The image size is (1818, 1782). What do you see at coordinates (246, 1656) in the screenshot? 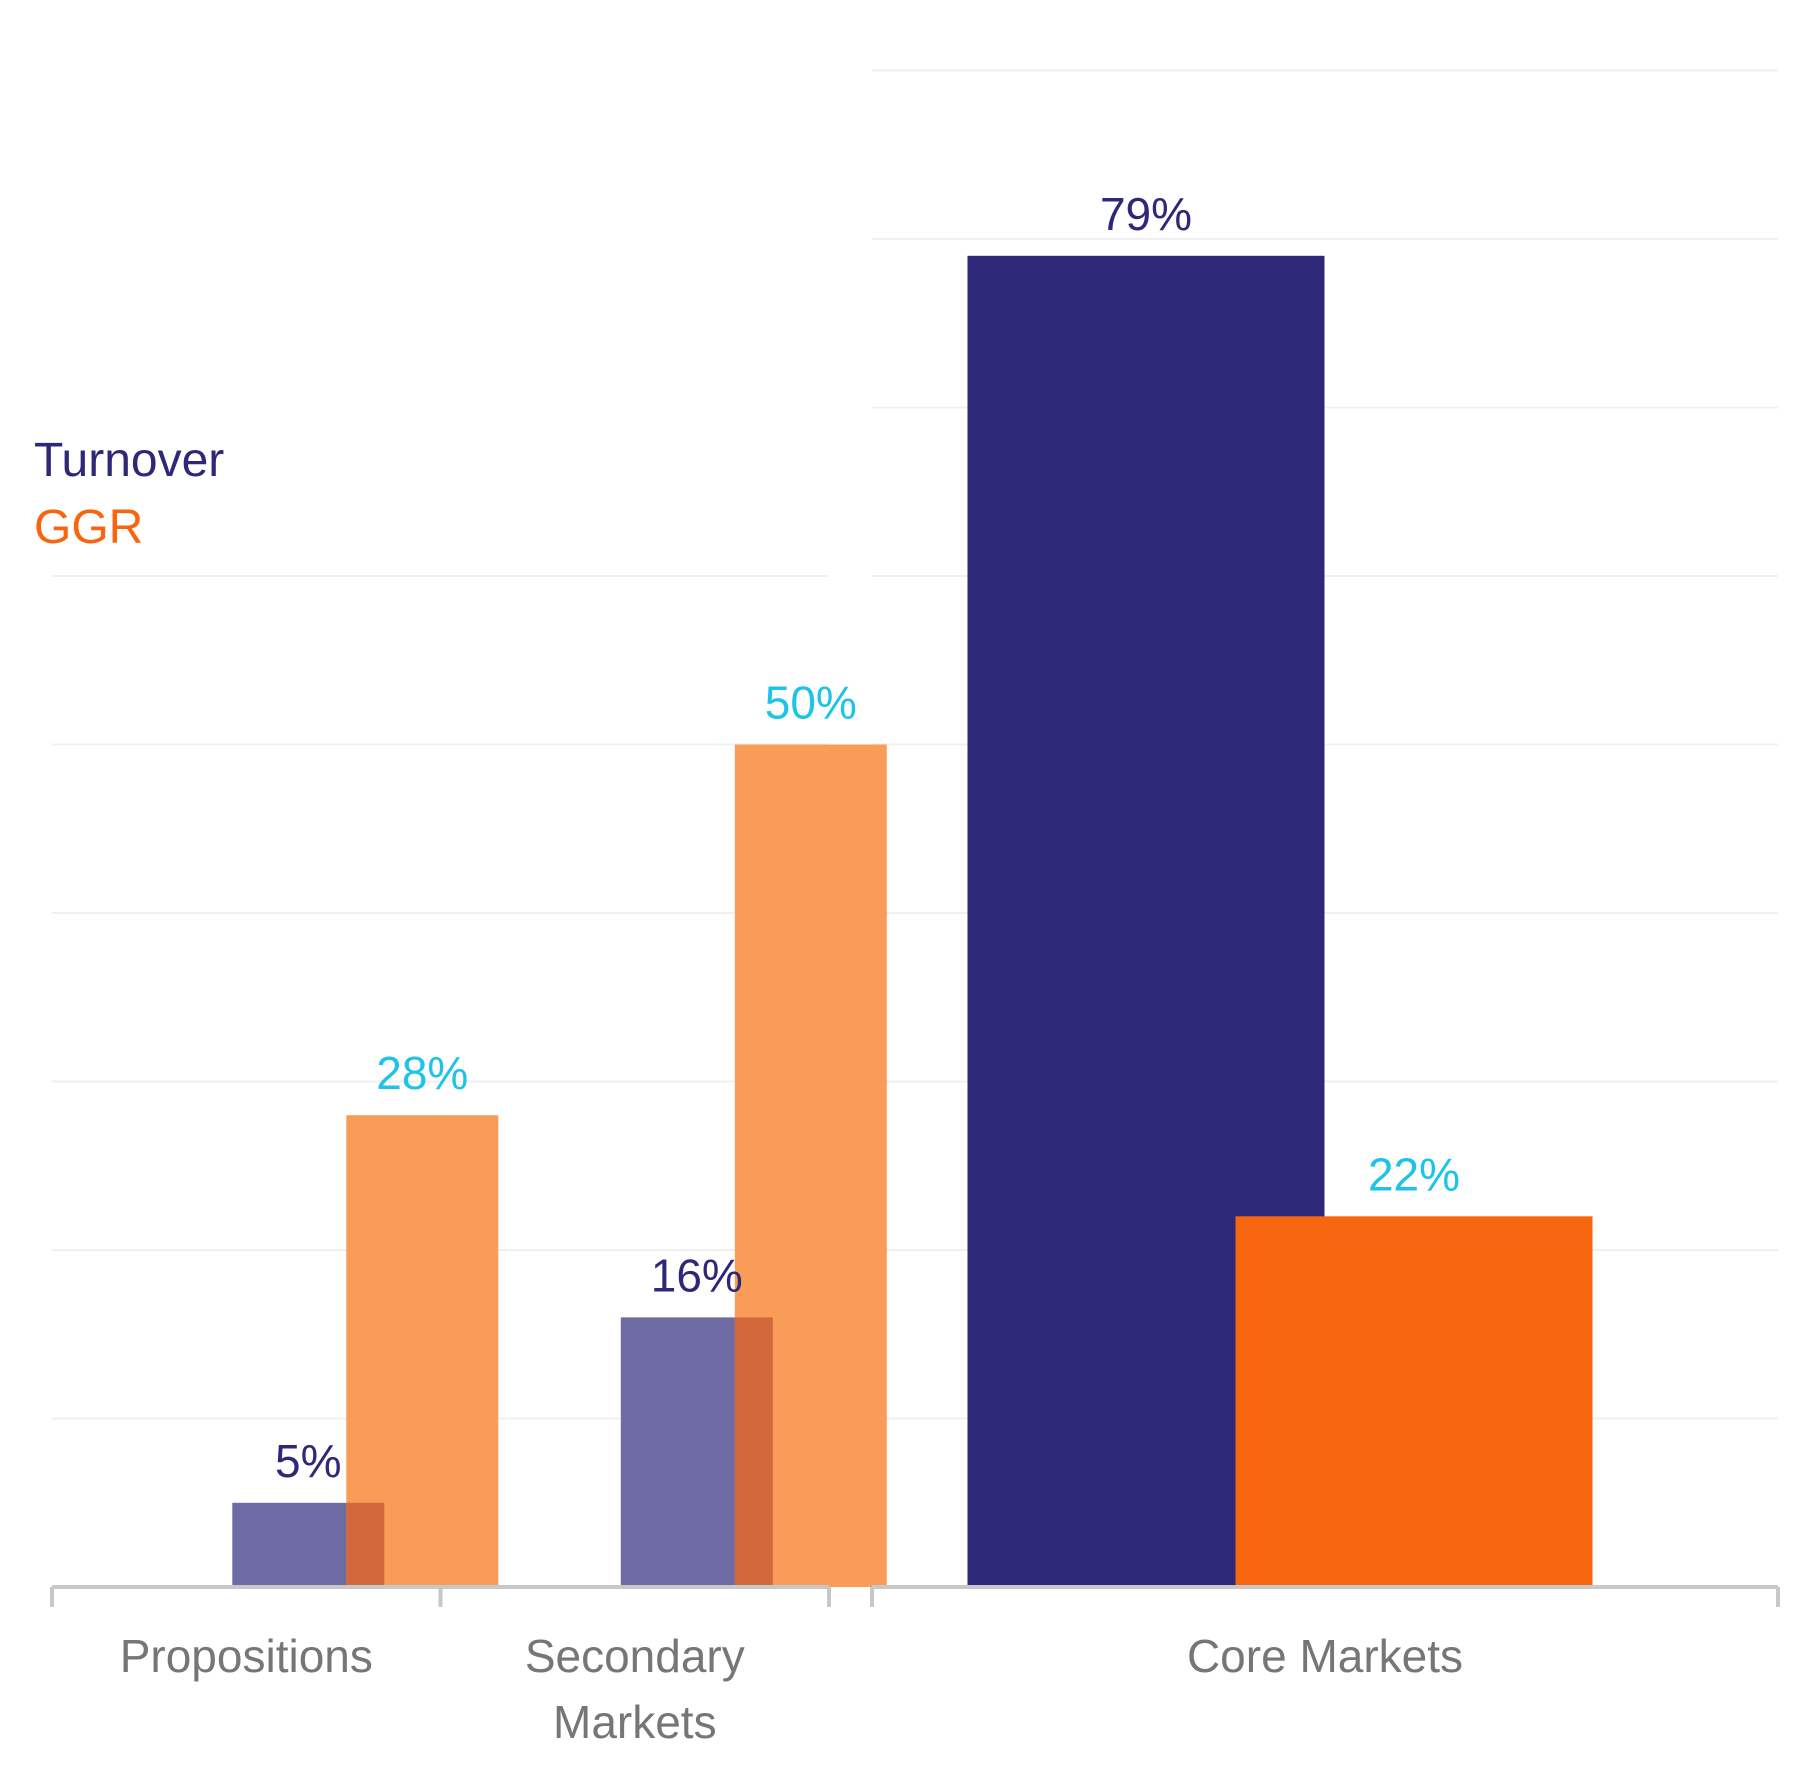
I see `category-label: Propositions` at bounding box center [246, 1656].